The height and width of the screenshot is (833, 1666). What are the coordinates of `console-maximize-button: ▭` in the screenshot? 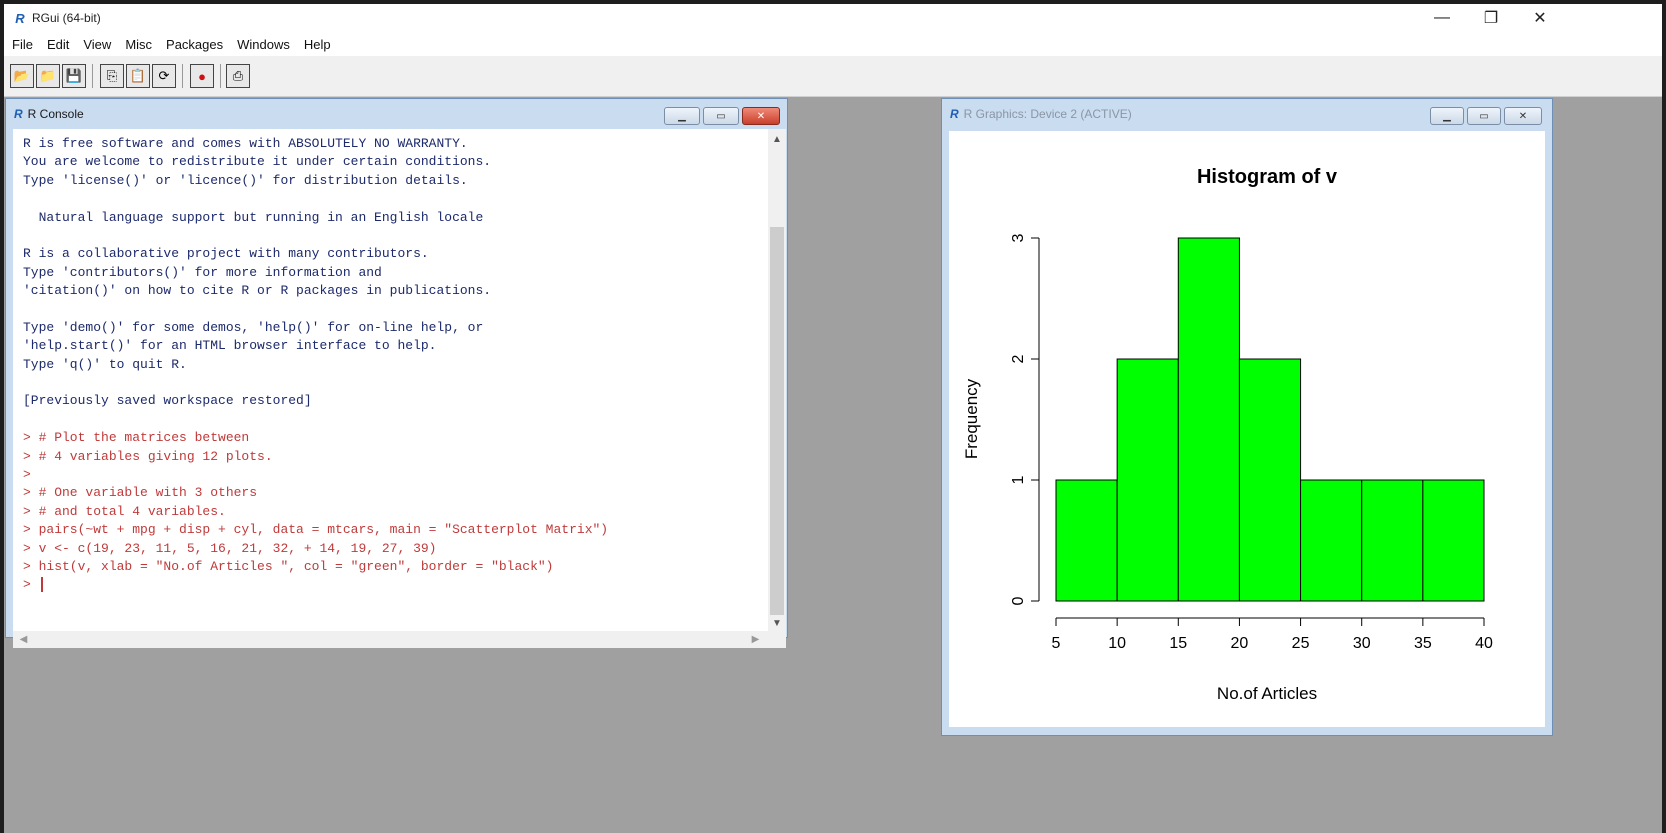 It's located at (721, 116).